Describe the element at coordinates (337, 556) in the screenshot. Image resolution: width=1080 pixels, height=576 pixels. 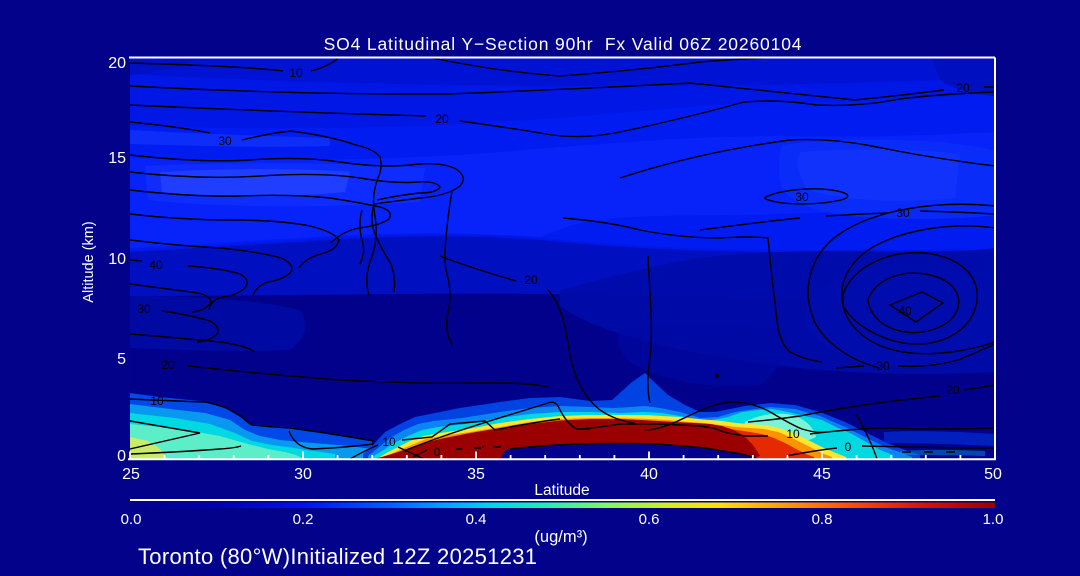
I see `svg-text:Toronto (80°W)Initialized 12Z: Toronto (80°W)Initialized 12Z 20251231` at that location.